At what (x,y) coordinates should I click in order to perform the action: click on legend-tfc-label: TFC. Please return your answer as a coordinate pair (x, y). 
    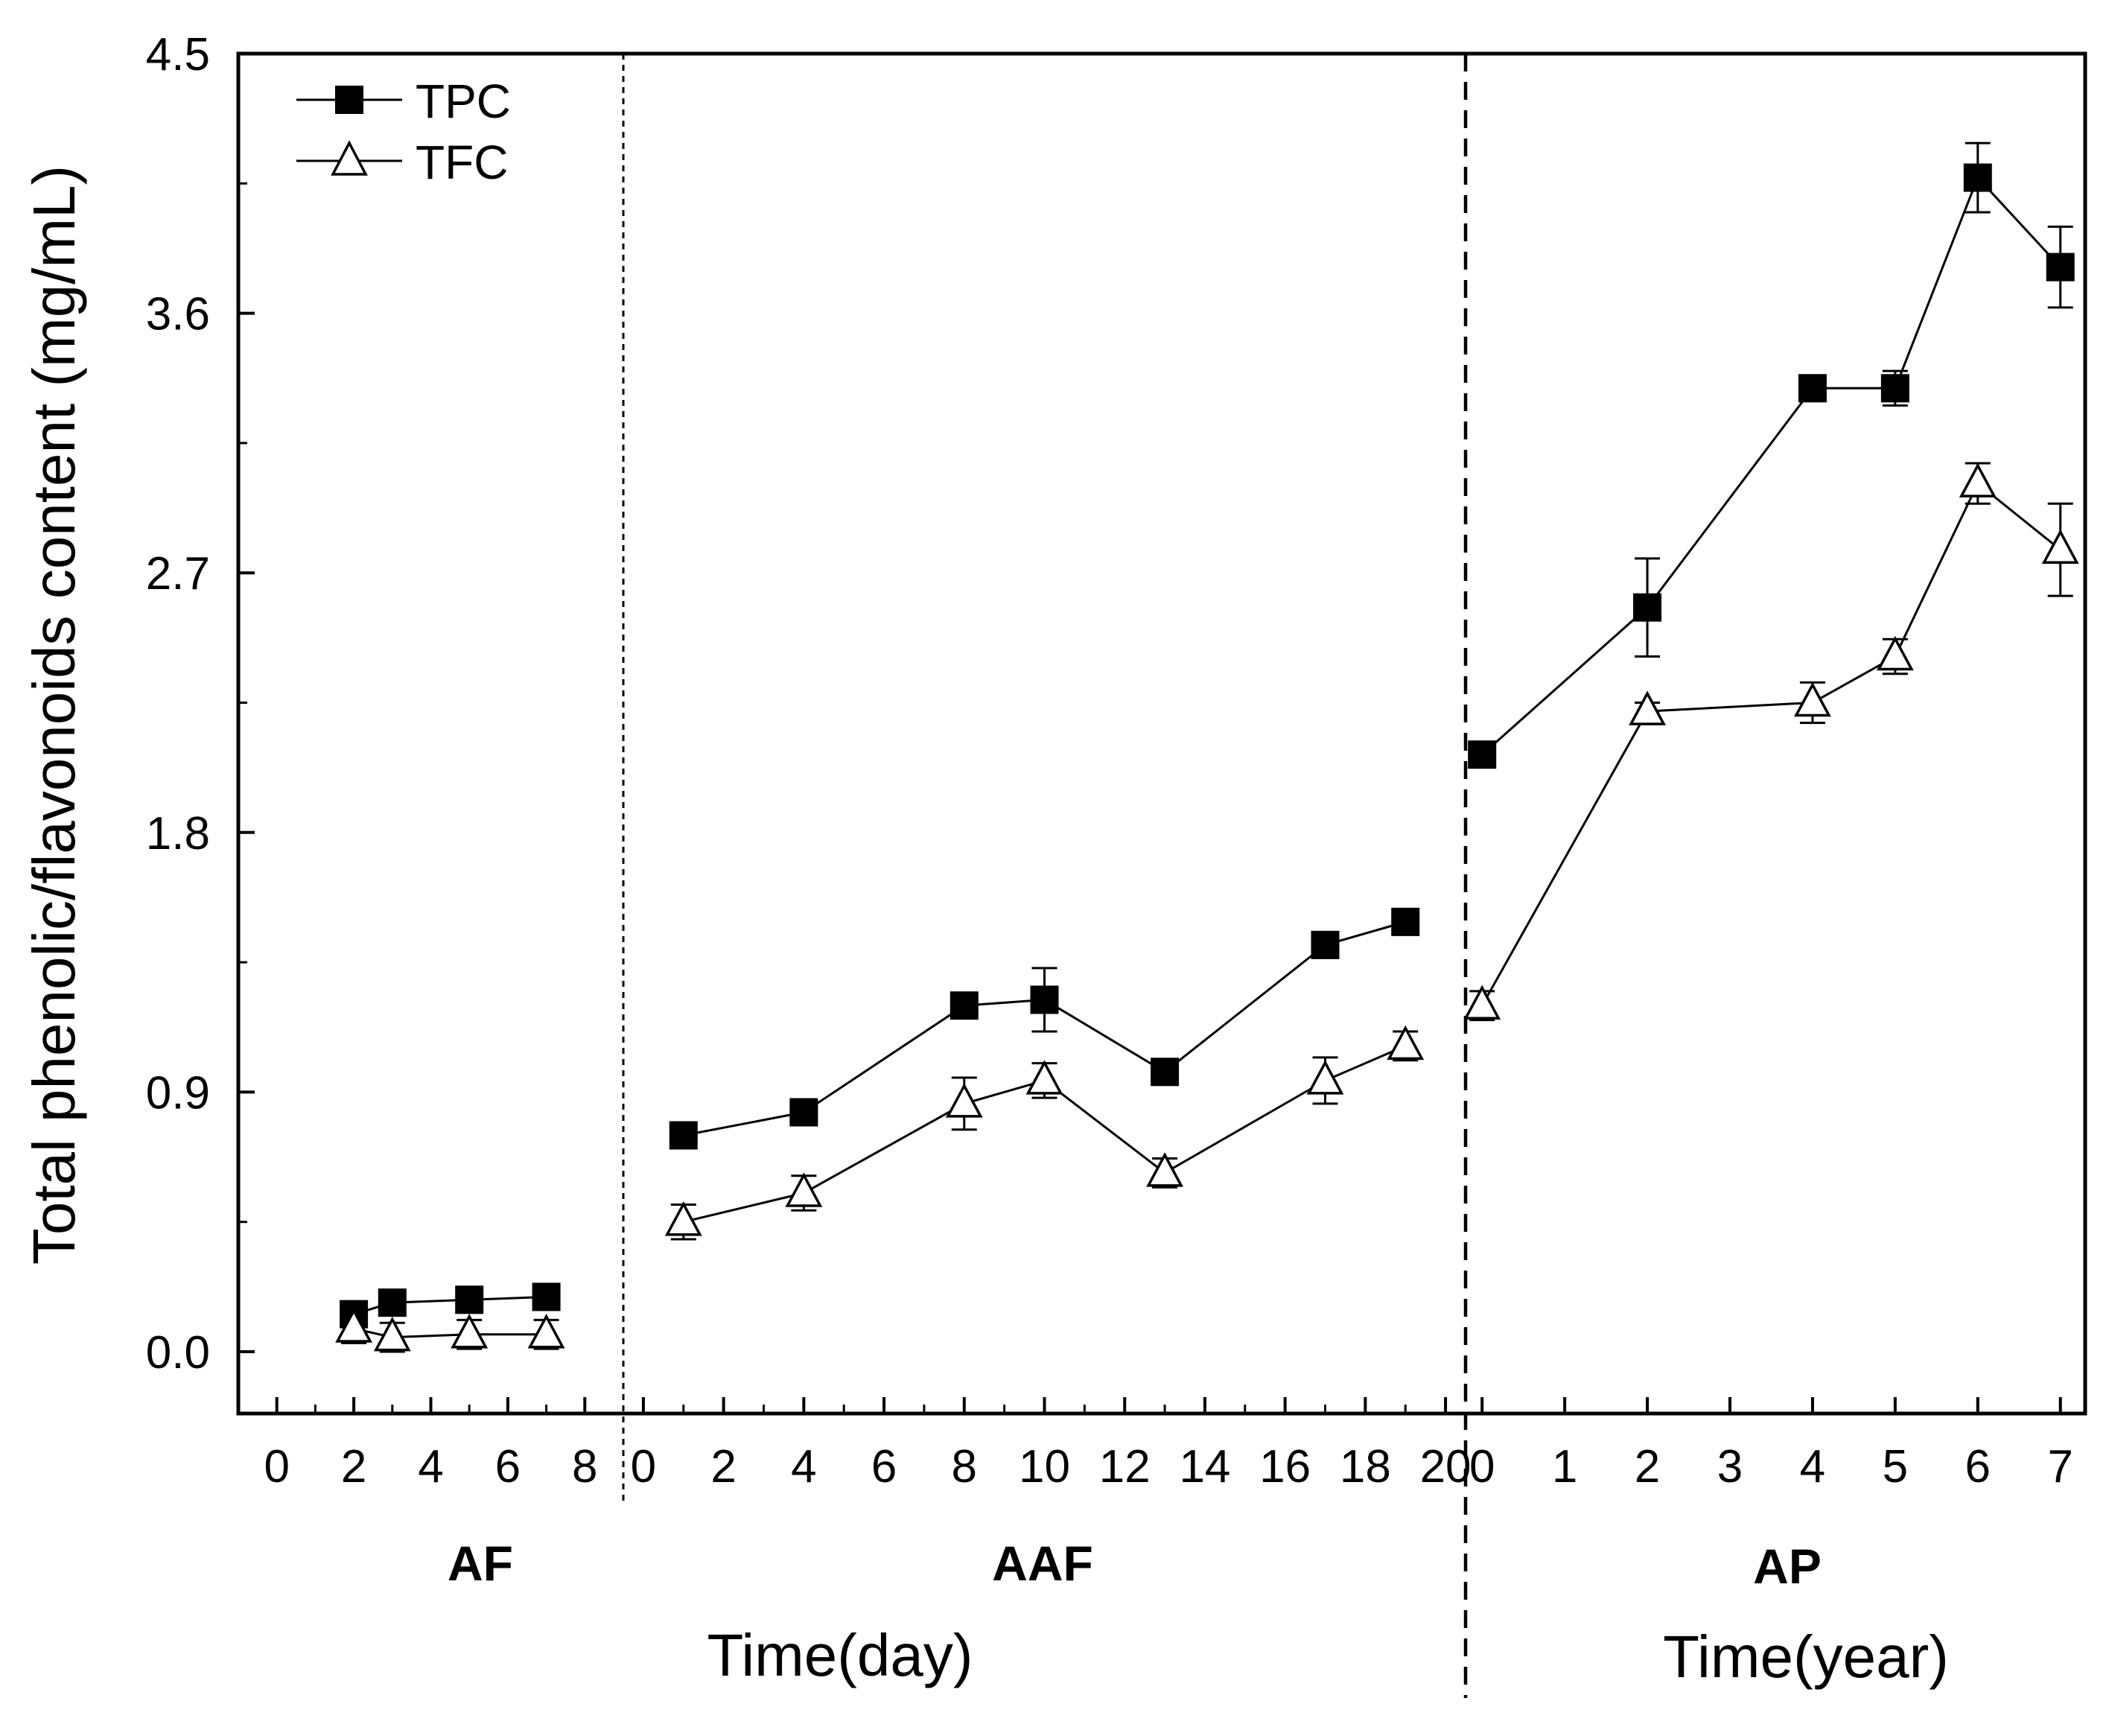
    Looking at the image, I should click on (462, 162).